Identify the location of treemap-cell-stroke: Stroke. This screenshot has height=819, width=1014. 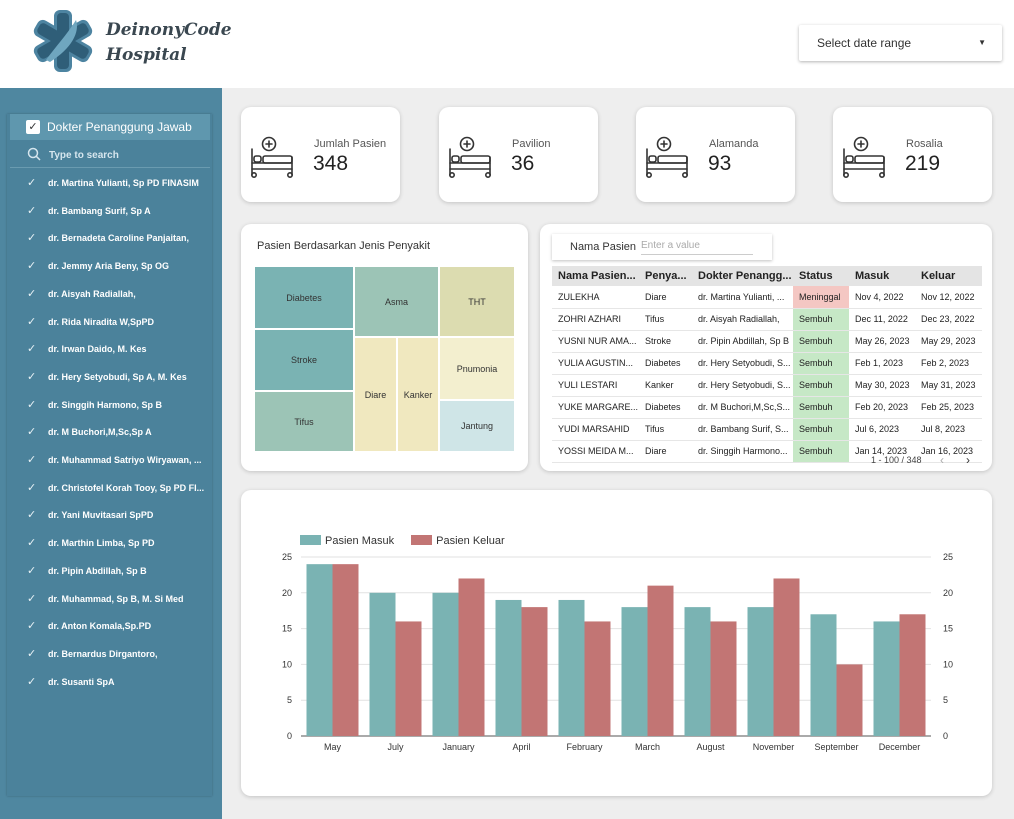
(304, 360).